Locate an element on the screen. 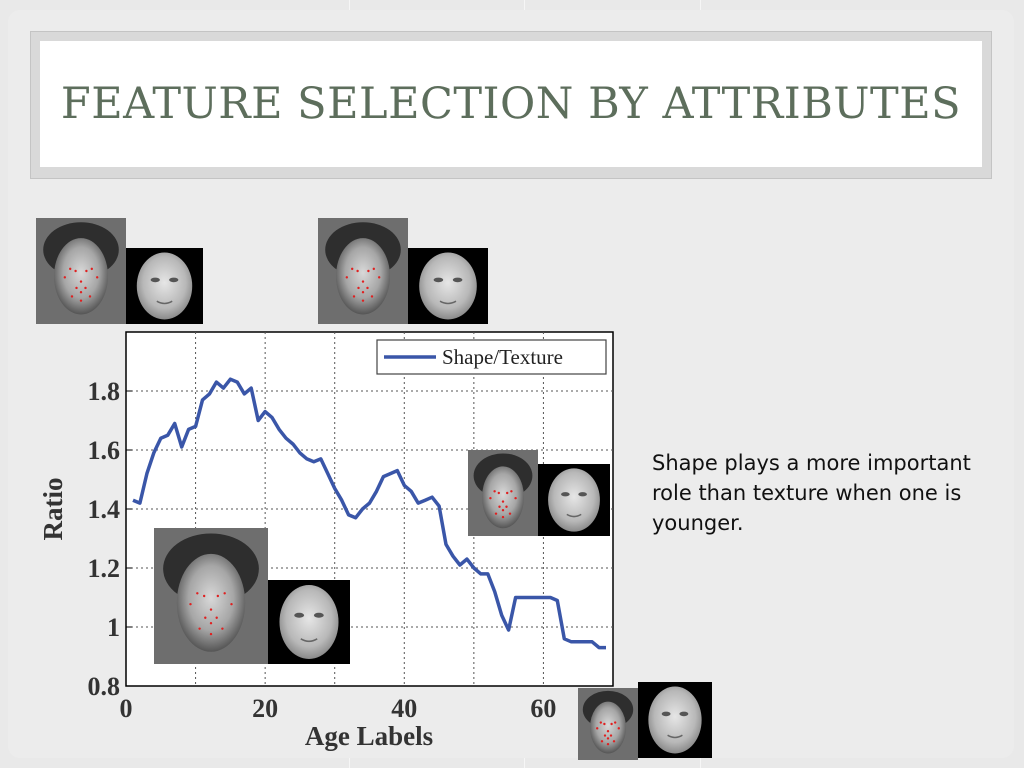 This screenshot has width=1024, height=768. older-man-face-photo is located at coordinates (608, 724).